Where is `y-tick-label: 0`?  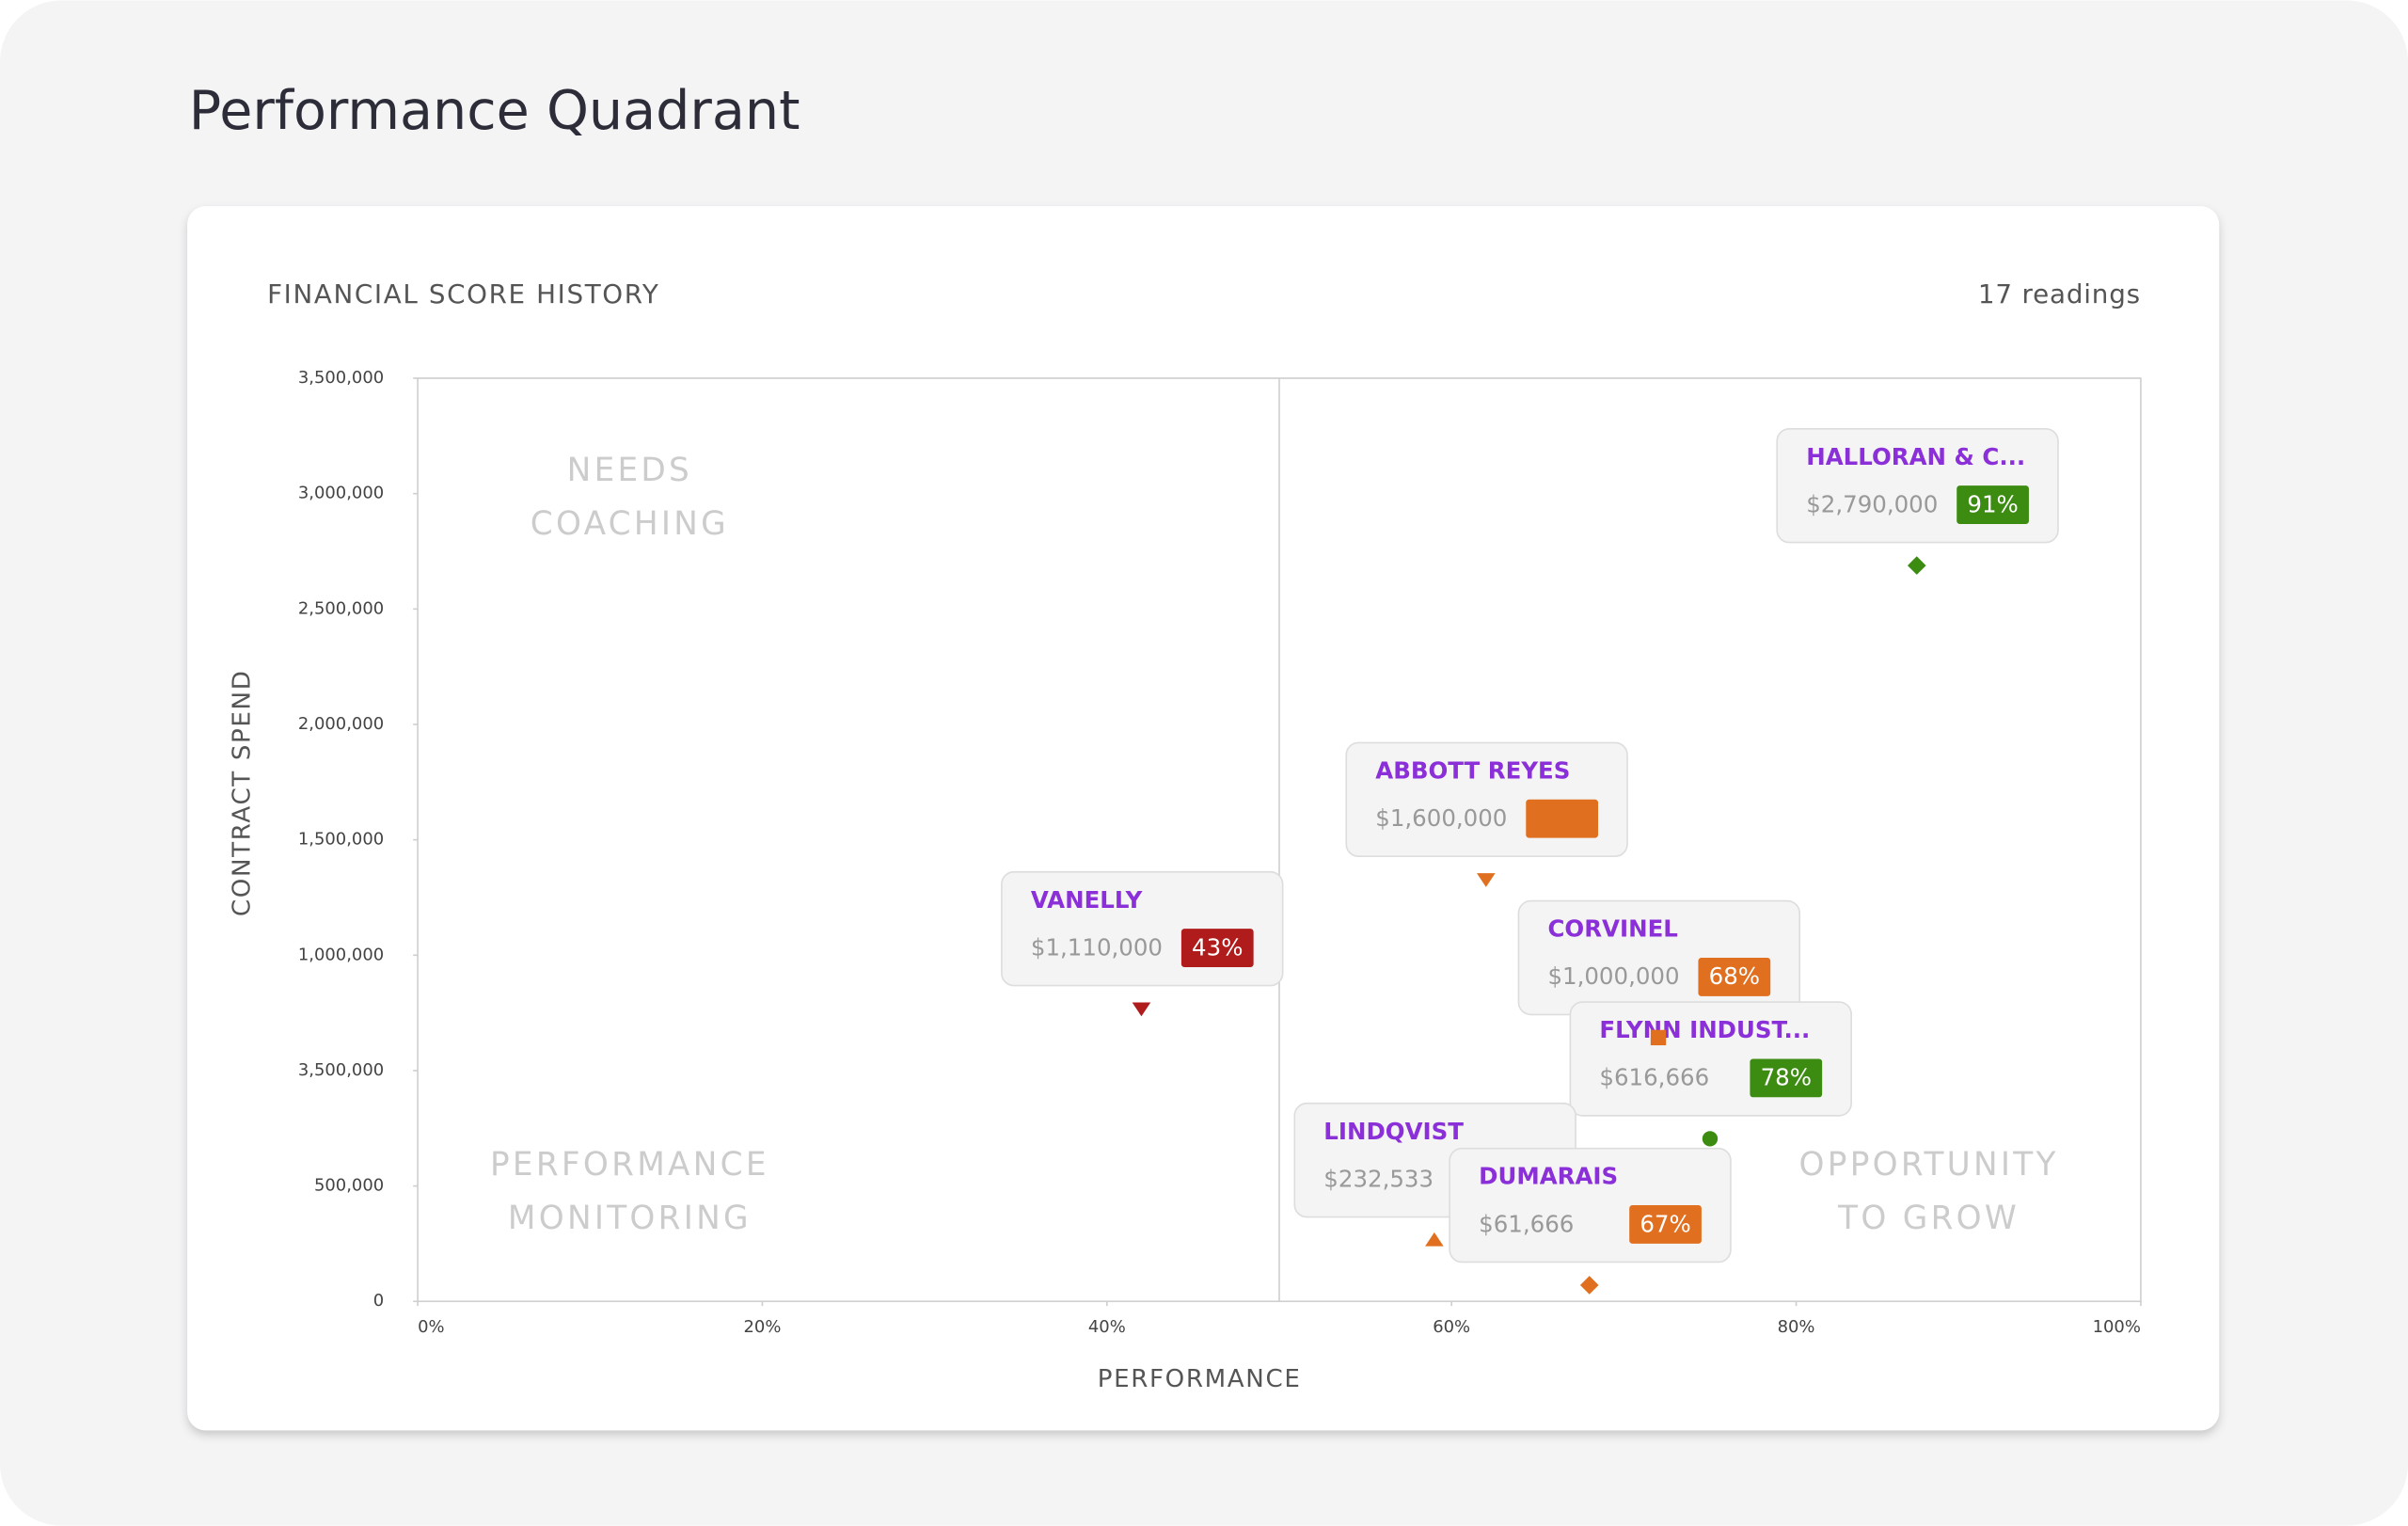
y-tick-label: 0 is located at coordinates (379, 1301).